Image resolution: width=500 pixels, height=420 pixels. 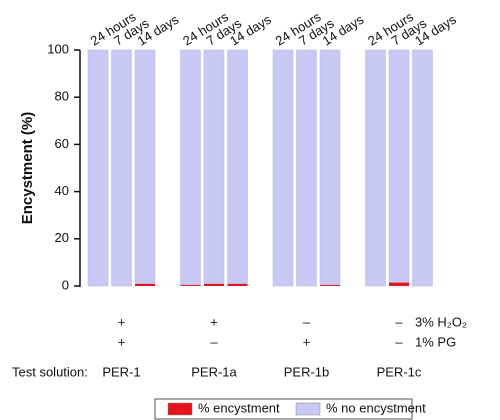 I want to click on row-label: Test solution:, so click(x=50, y=371).